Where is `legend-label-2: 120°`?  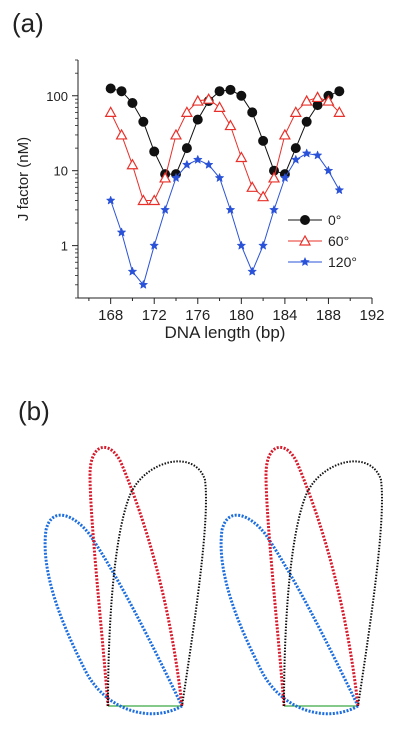 legend-label-2: 120° is located at coordinates (342, 262).